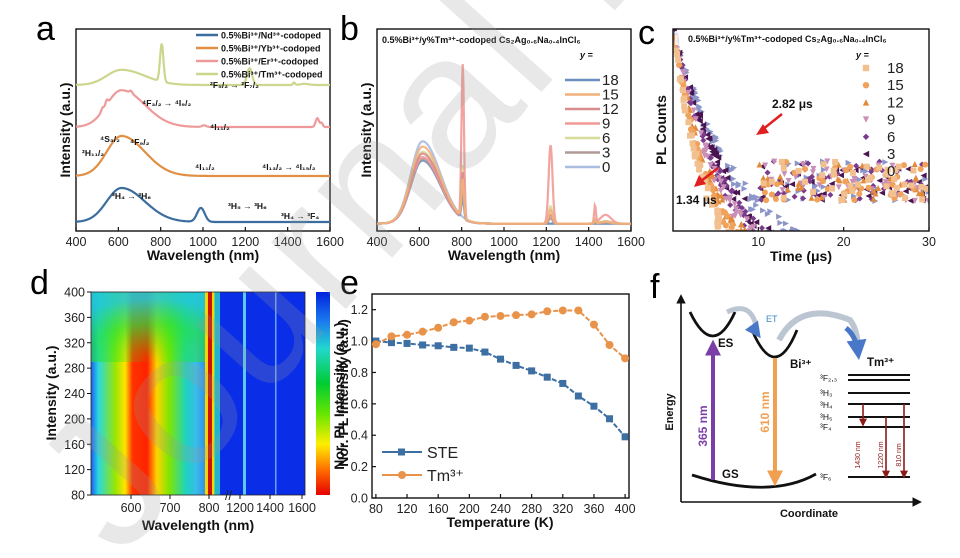 The height and width of the screenshot is (558, 960). Describe the element at coordinates (891, 171) in the screenshot. I see `legend-label: 0` at that location.